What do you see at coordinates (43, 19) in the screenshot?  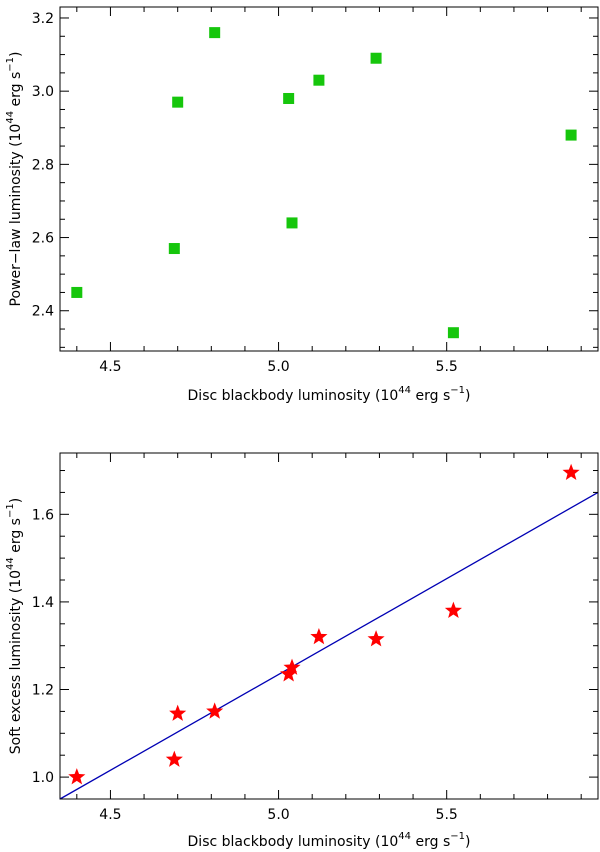 I see `top-ytick-label: 3.2` at bounding box center [43, 19].